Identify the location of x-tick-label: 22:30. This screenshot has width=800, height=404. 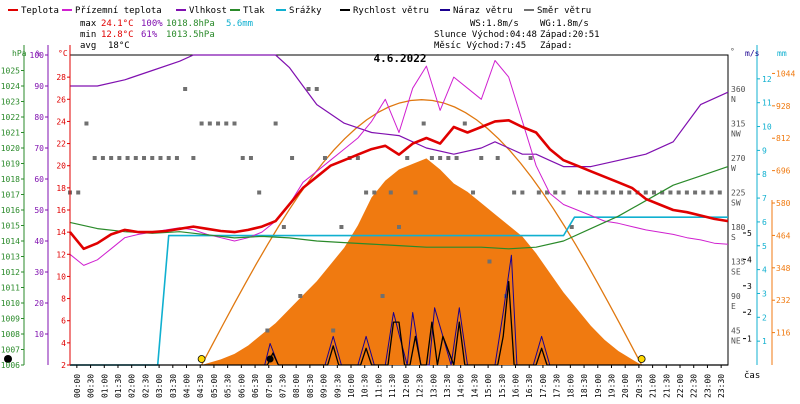
(694, 386).